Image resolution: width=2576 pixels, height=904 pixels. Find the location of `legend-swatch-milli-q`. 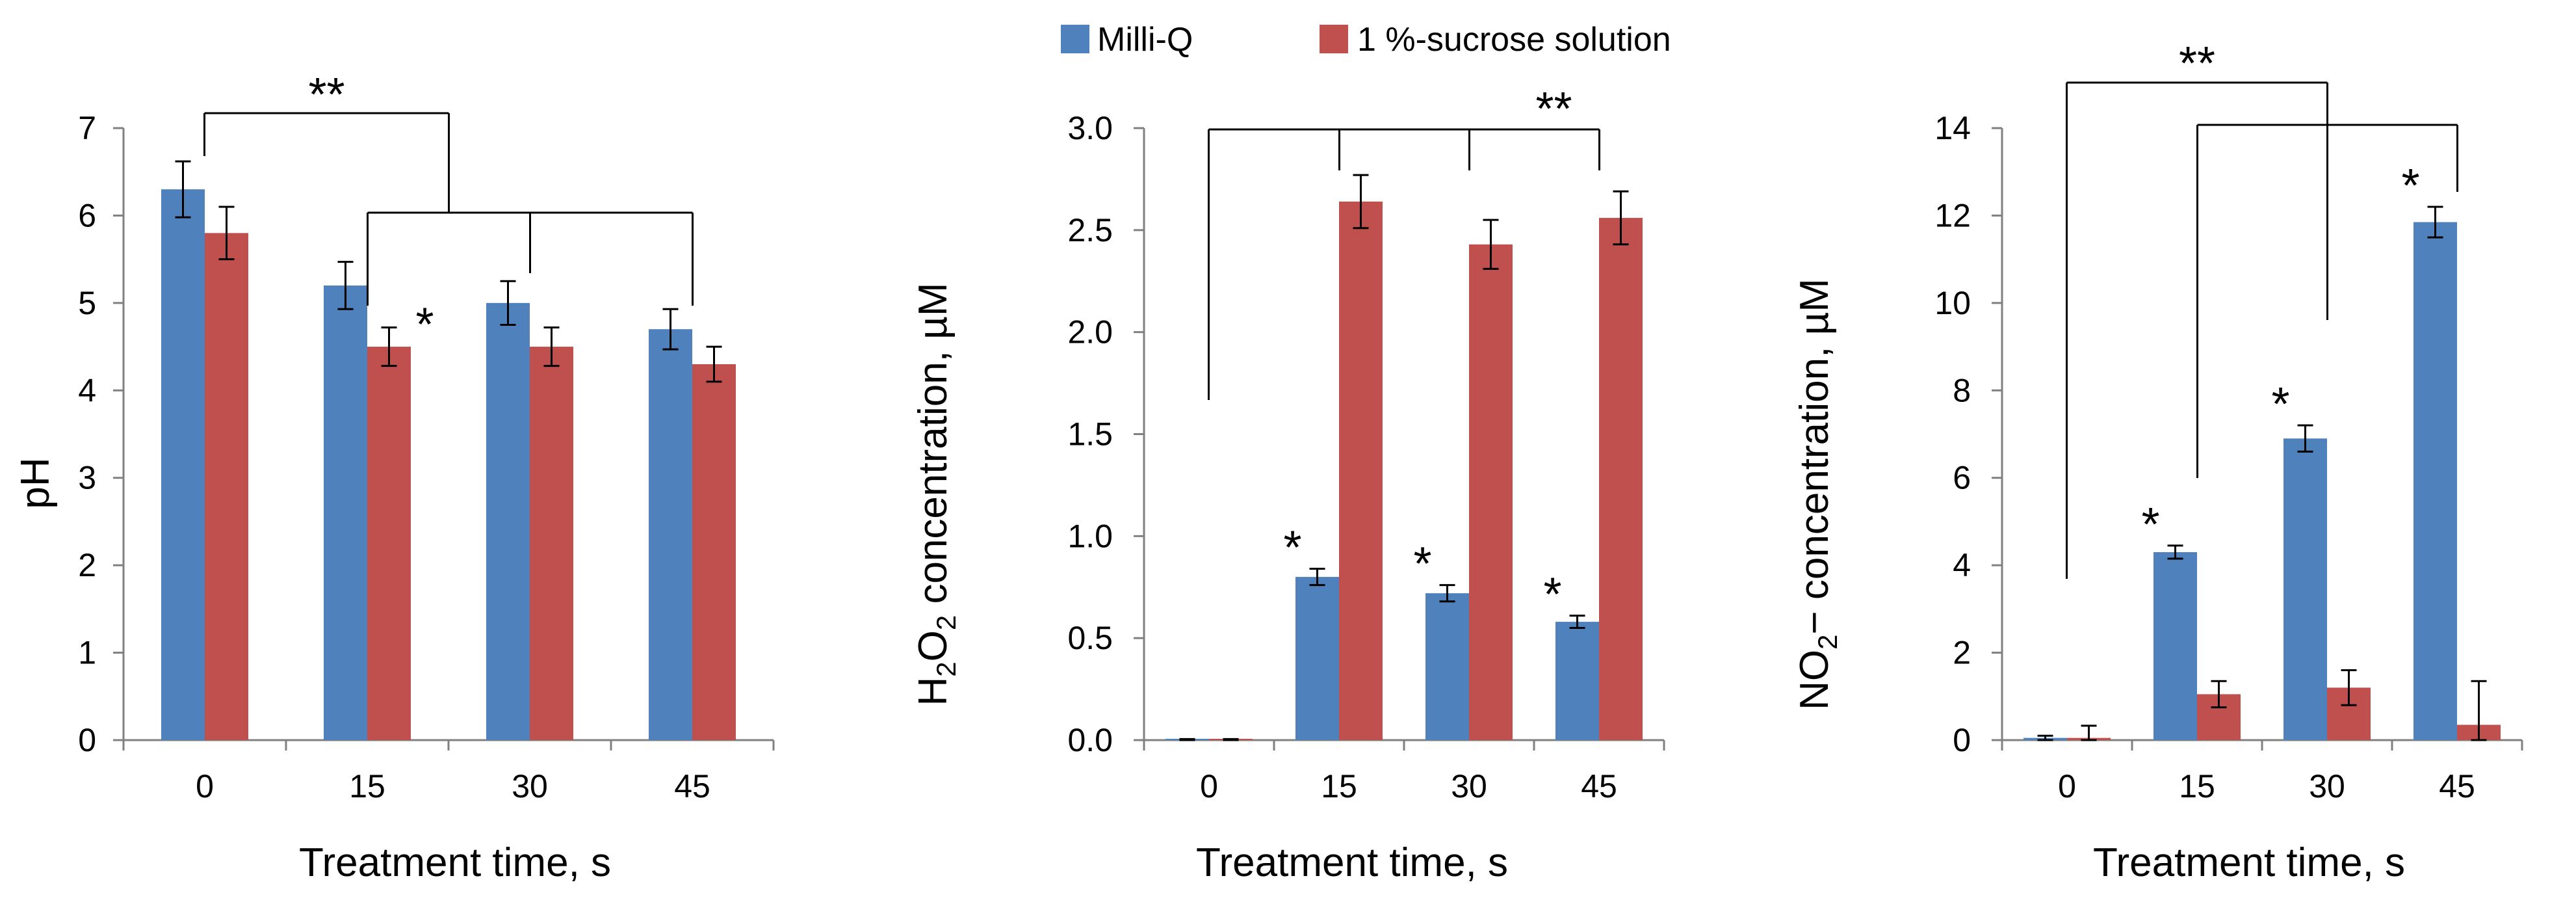

legend-swatch-milli-q is located at coordinates (1075, 39).